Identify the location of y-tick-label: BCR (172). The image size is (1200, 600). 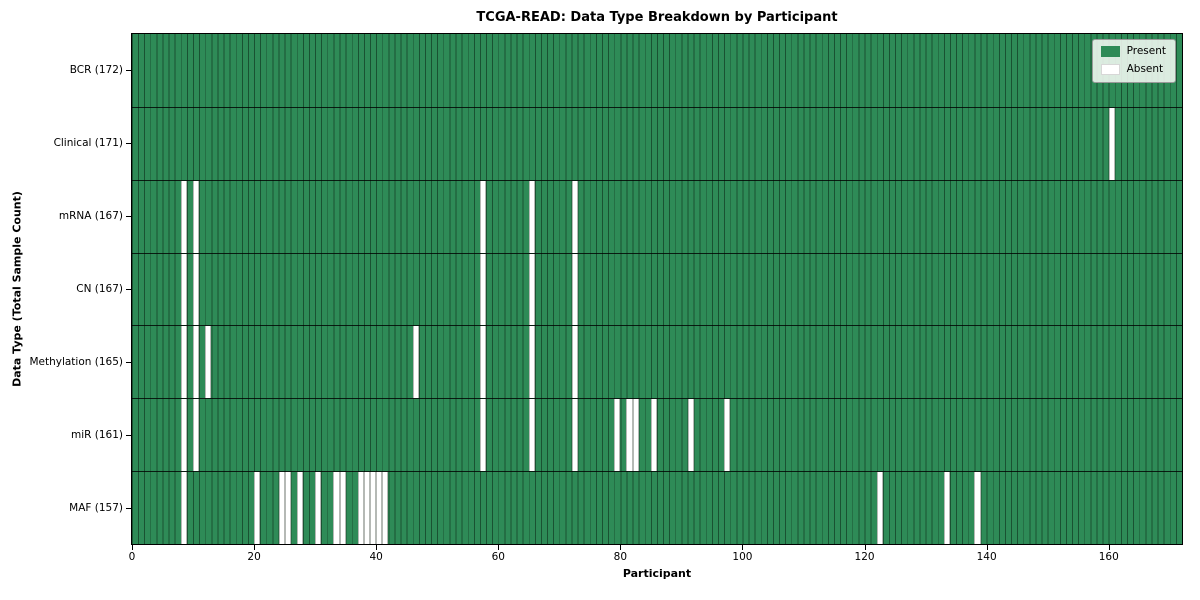
(96, 70).